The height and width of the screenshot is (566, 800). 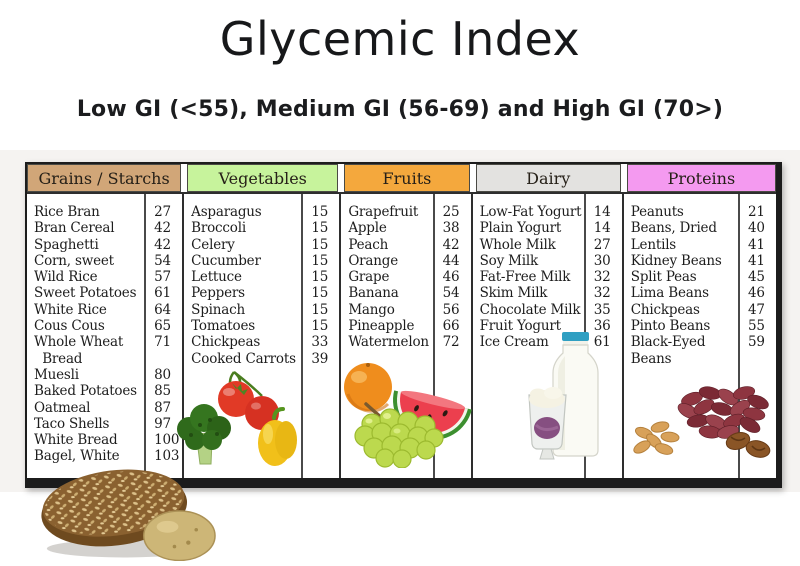 I want to click on column-header-proteins: Proteins, so click(x=701, y=178).